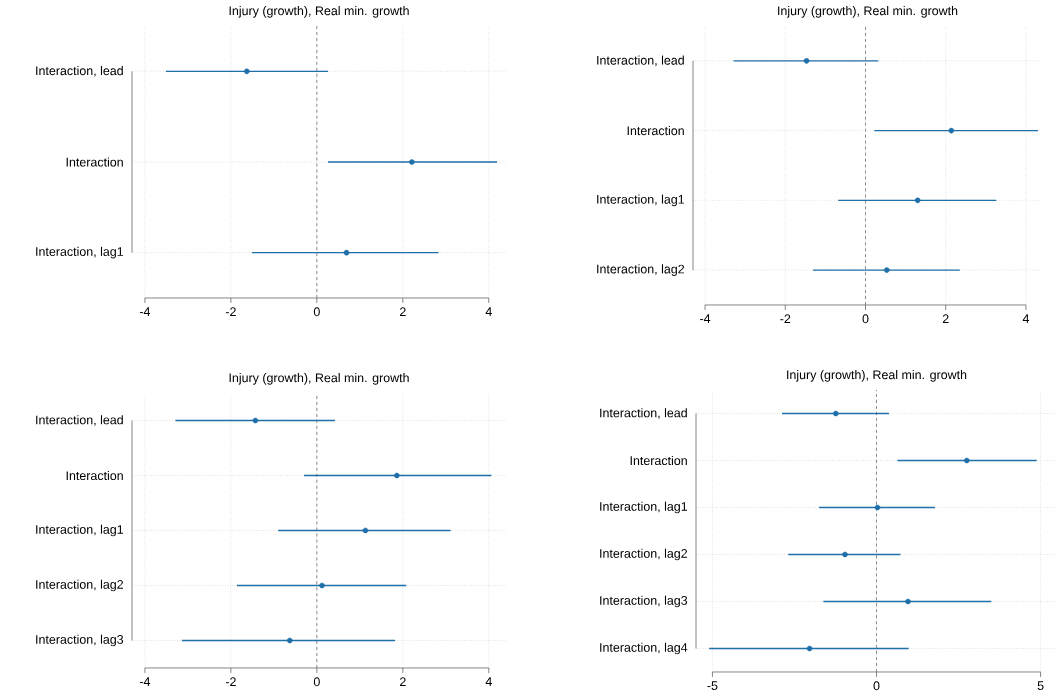 The width and height of the screenshot is (1063, 698). Describe the element at coordinates (1040, 686) in the screenshot. I see `x-tick-label: 5` at that location.